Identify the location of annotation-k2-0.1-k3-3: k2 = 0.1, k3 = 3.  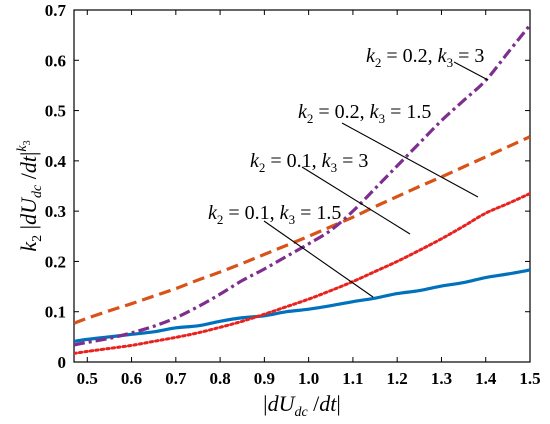
(330, 192).